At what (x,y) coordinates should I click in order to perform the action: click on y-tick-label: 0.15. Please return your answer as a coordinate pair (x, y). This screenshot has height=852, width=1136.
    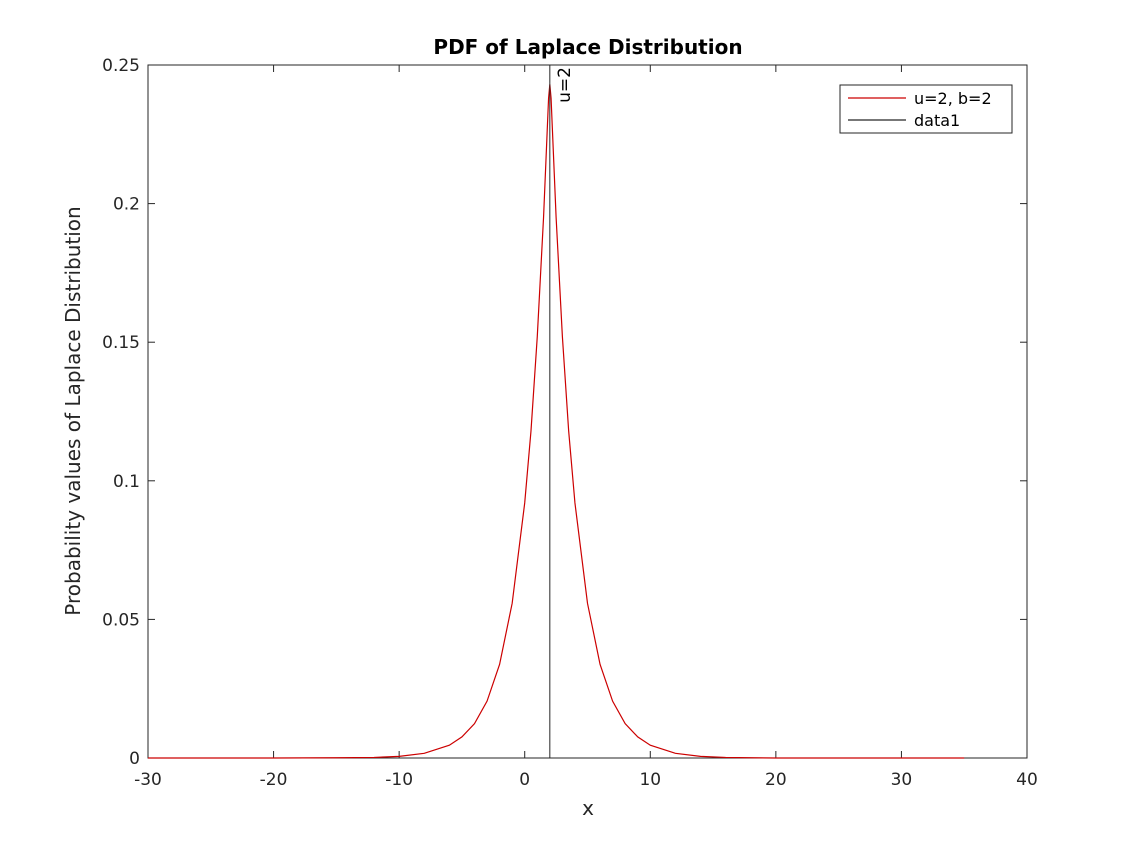
    Looking at the image, I should click on (121, 343).